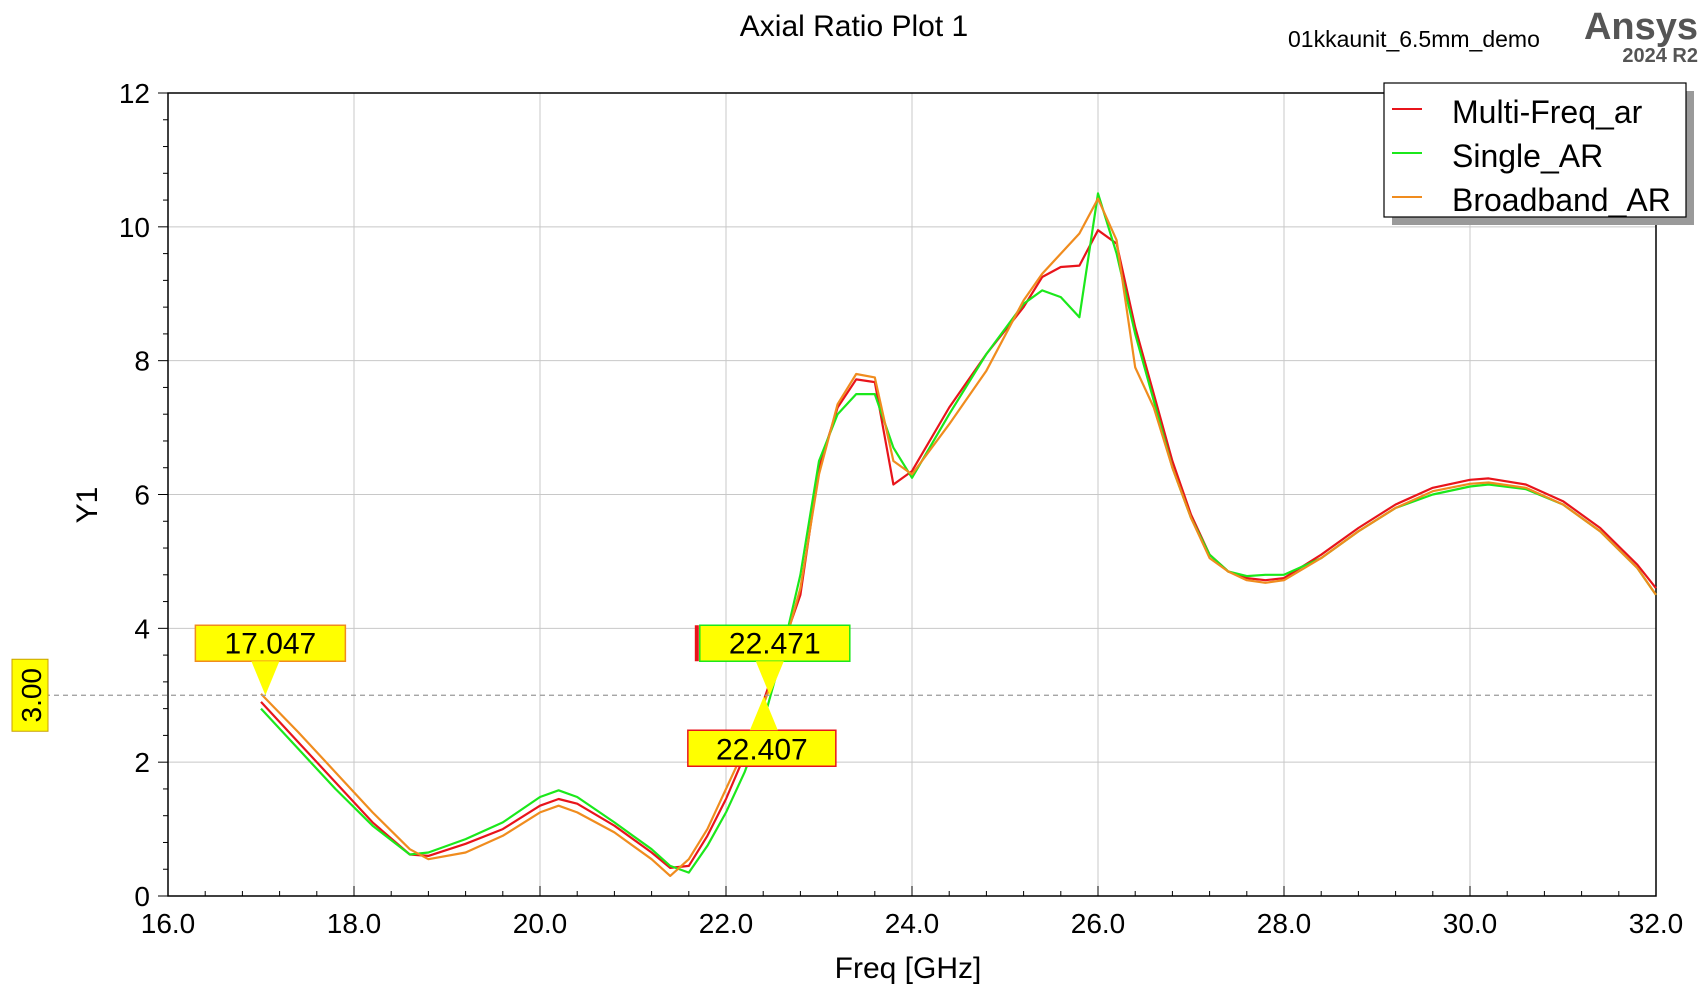 The image size is (1708, 989). What do you see at coordinates (142, 762) in the screenshot?
I see `y-tick-label: 2` at bounding box center [142, 762].